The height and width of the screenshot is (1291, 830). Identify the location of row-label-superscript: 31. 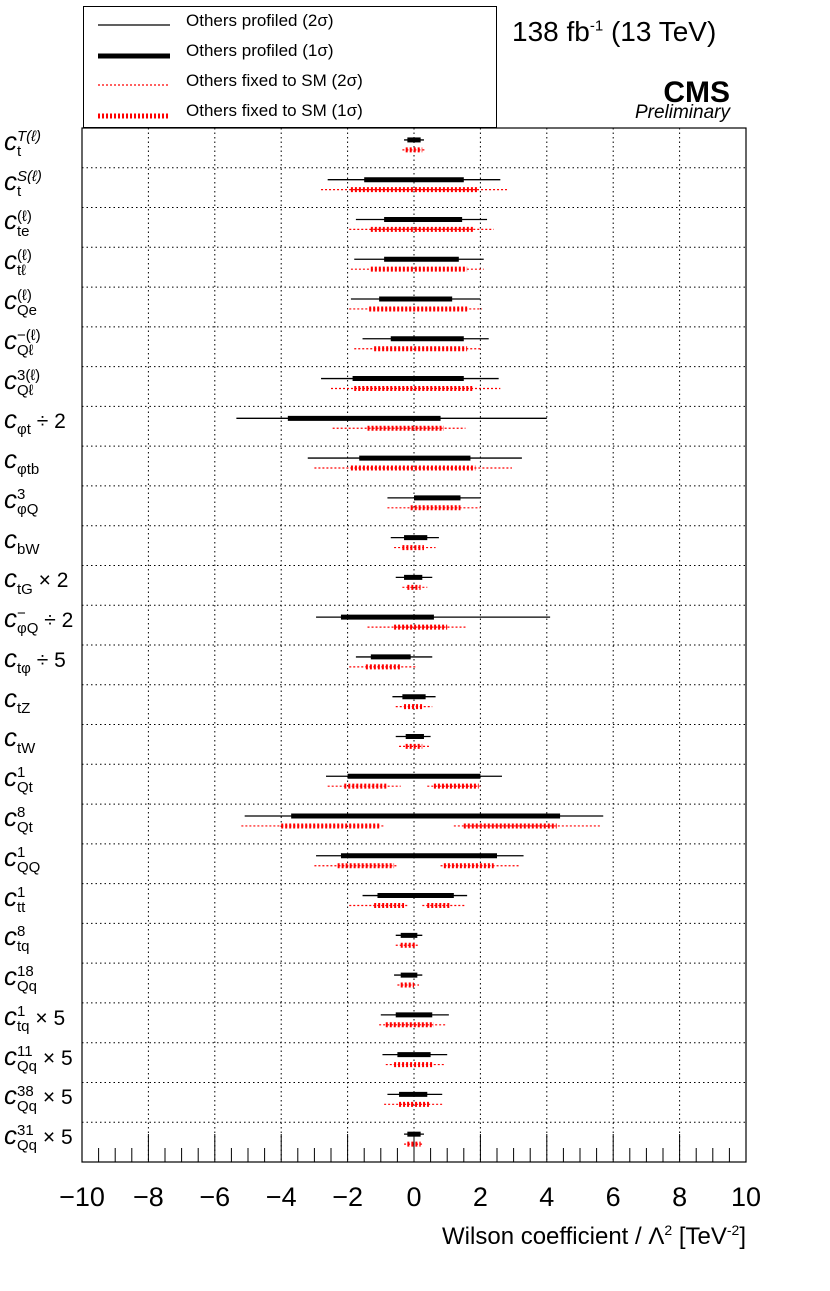
(25, 1131).